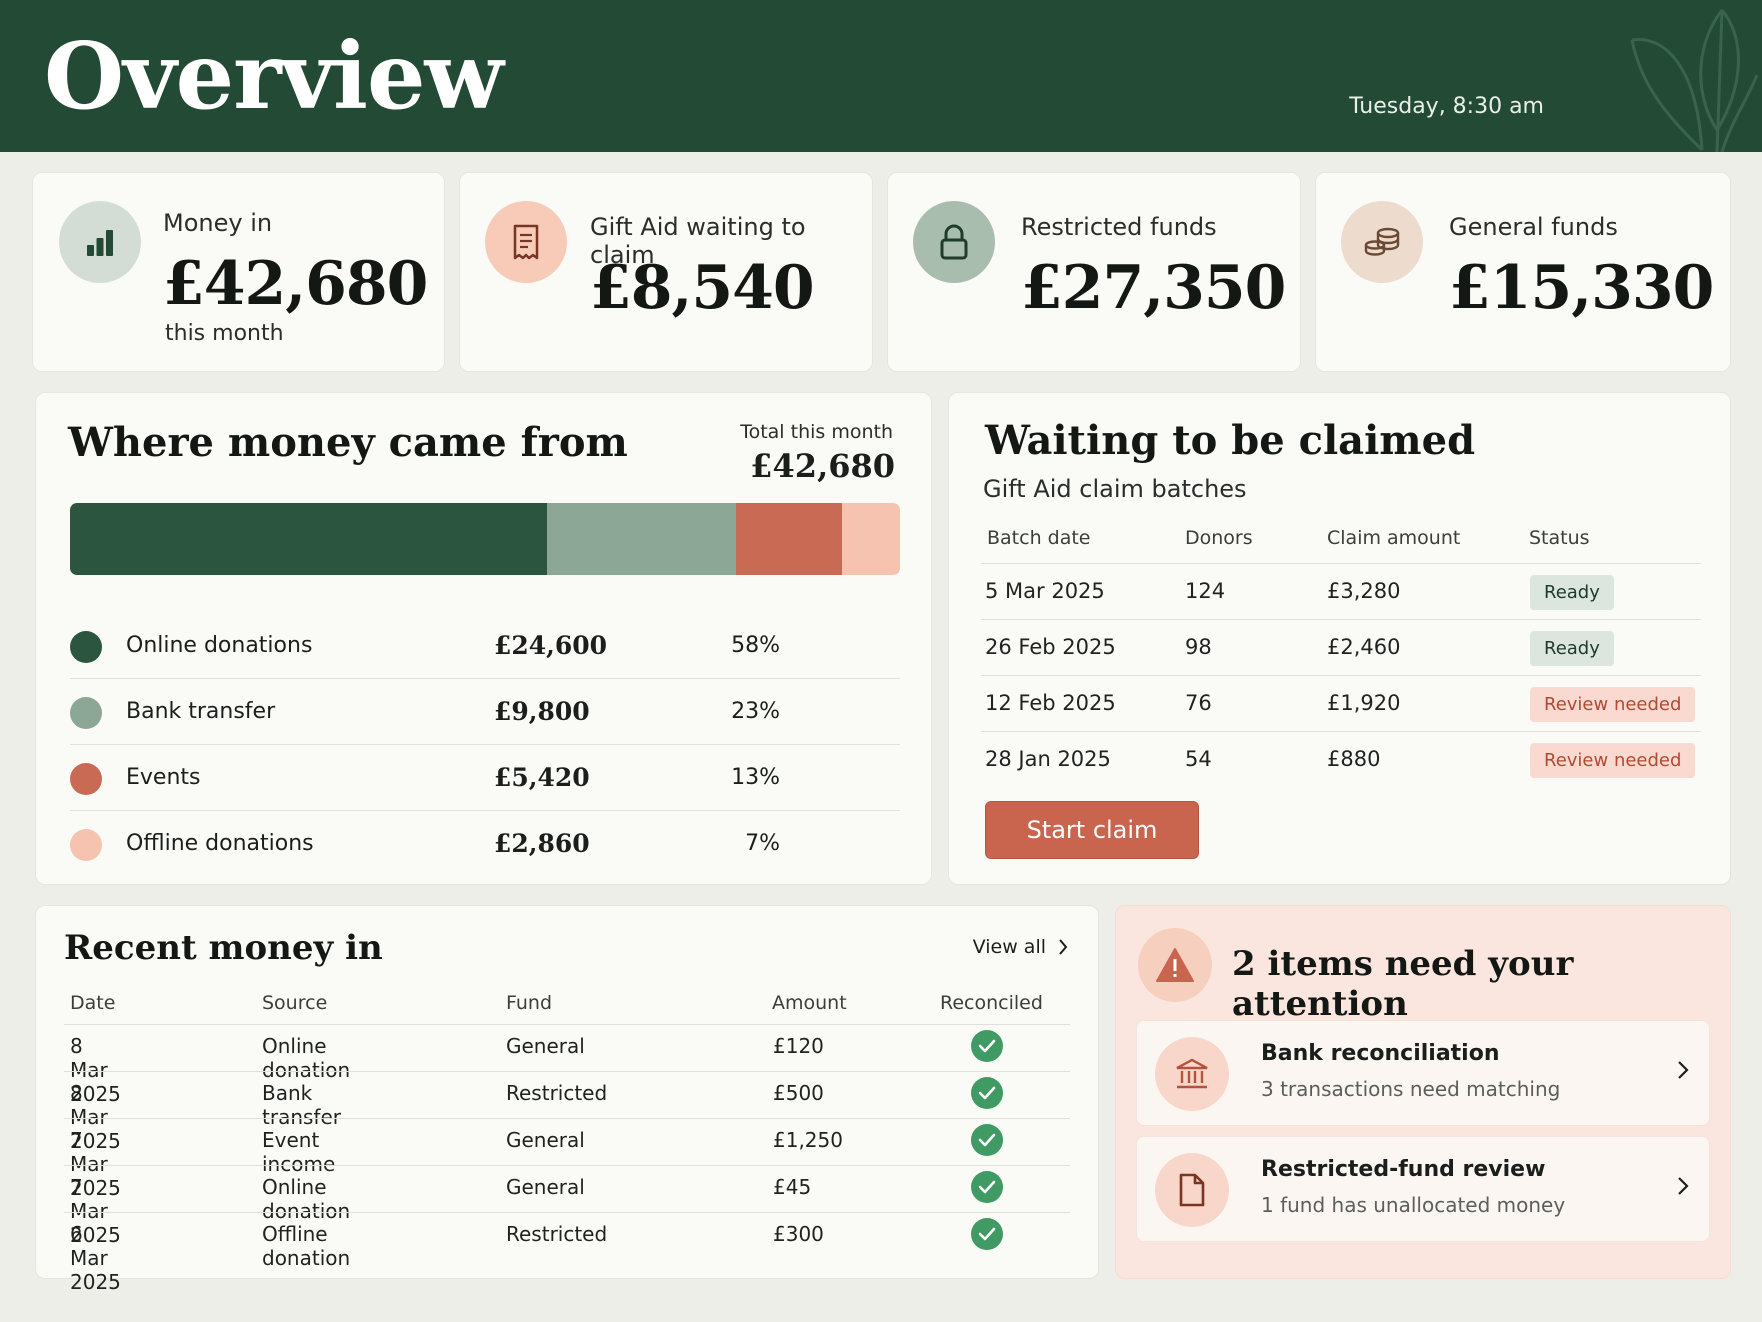 This screenshot has height=1322, width=1762. Describe the element at coordinates (163, 777) in the screenshot. I see `source-name: Events` at that location.